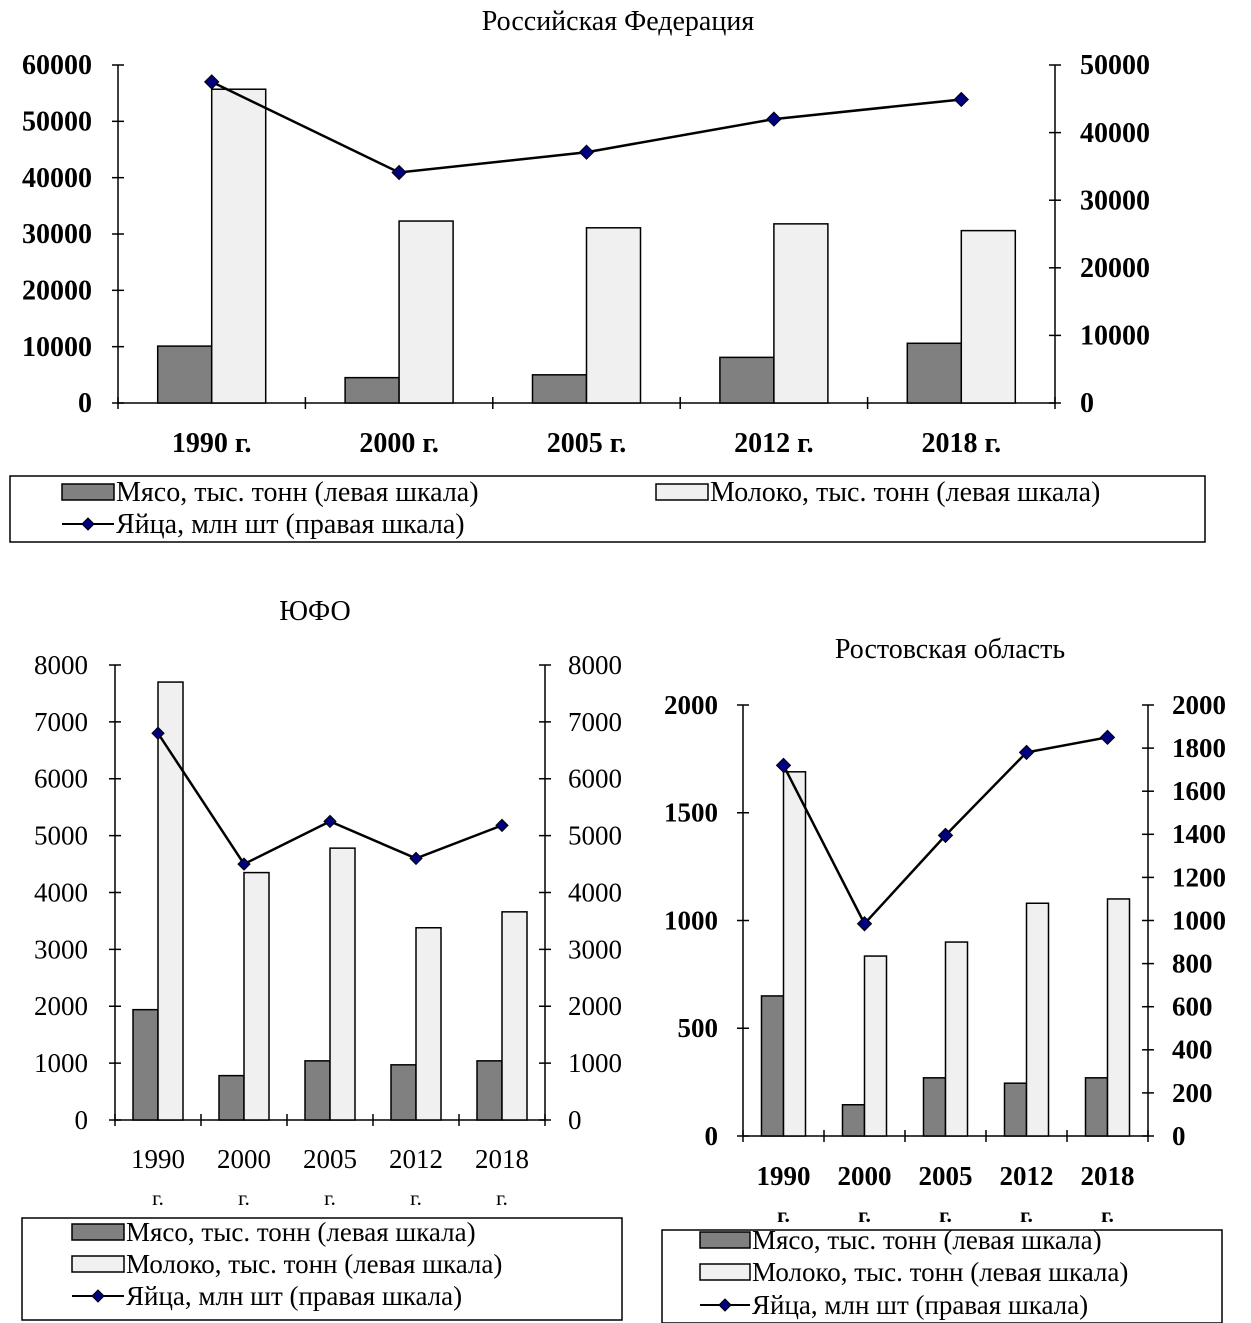  I want to click on right-tick-label: 20000, so click(1115, 268).